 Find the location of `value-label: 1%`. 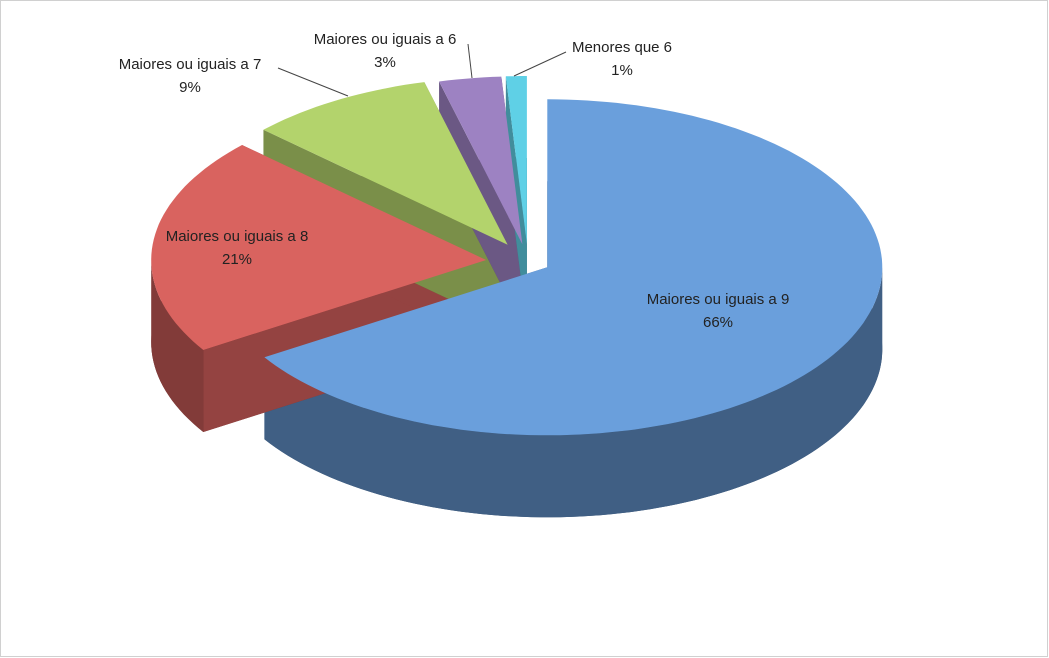

value-label: 1% is located at coordinates (622, 70).